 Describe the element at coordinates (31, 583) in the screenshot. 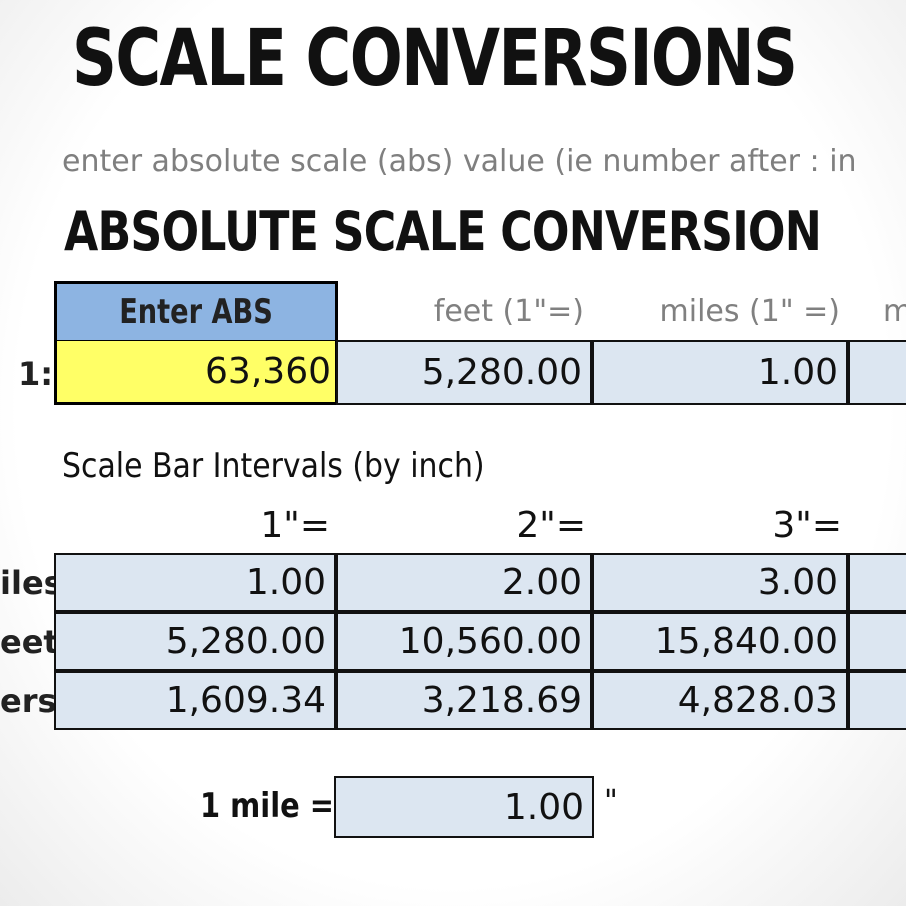

I see `row-label-miles: iles` at that location.